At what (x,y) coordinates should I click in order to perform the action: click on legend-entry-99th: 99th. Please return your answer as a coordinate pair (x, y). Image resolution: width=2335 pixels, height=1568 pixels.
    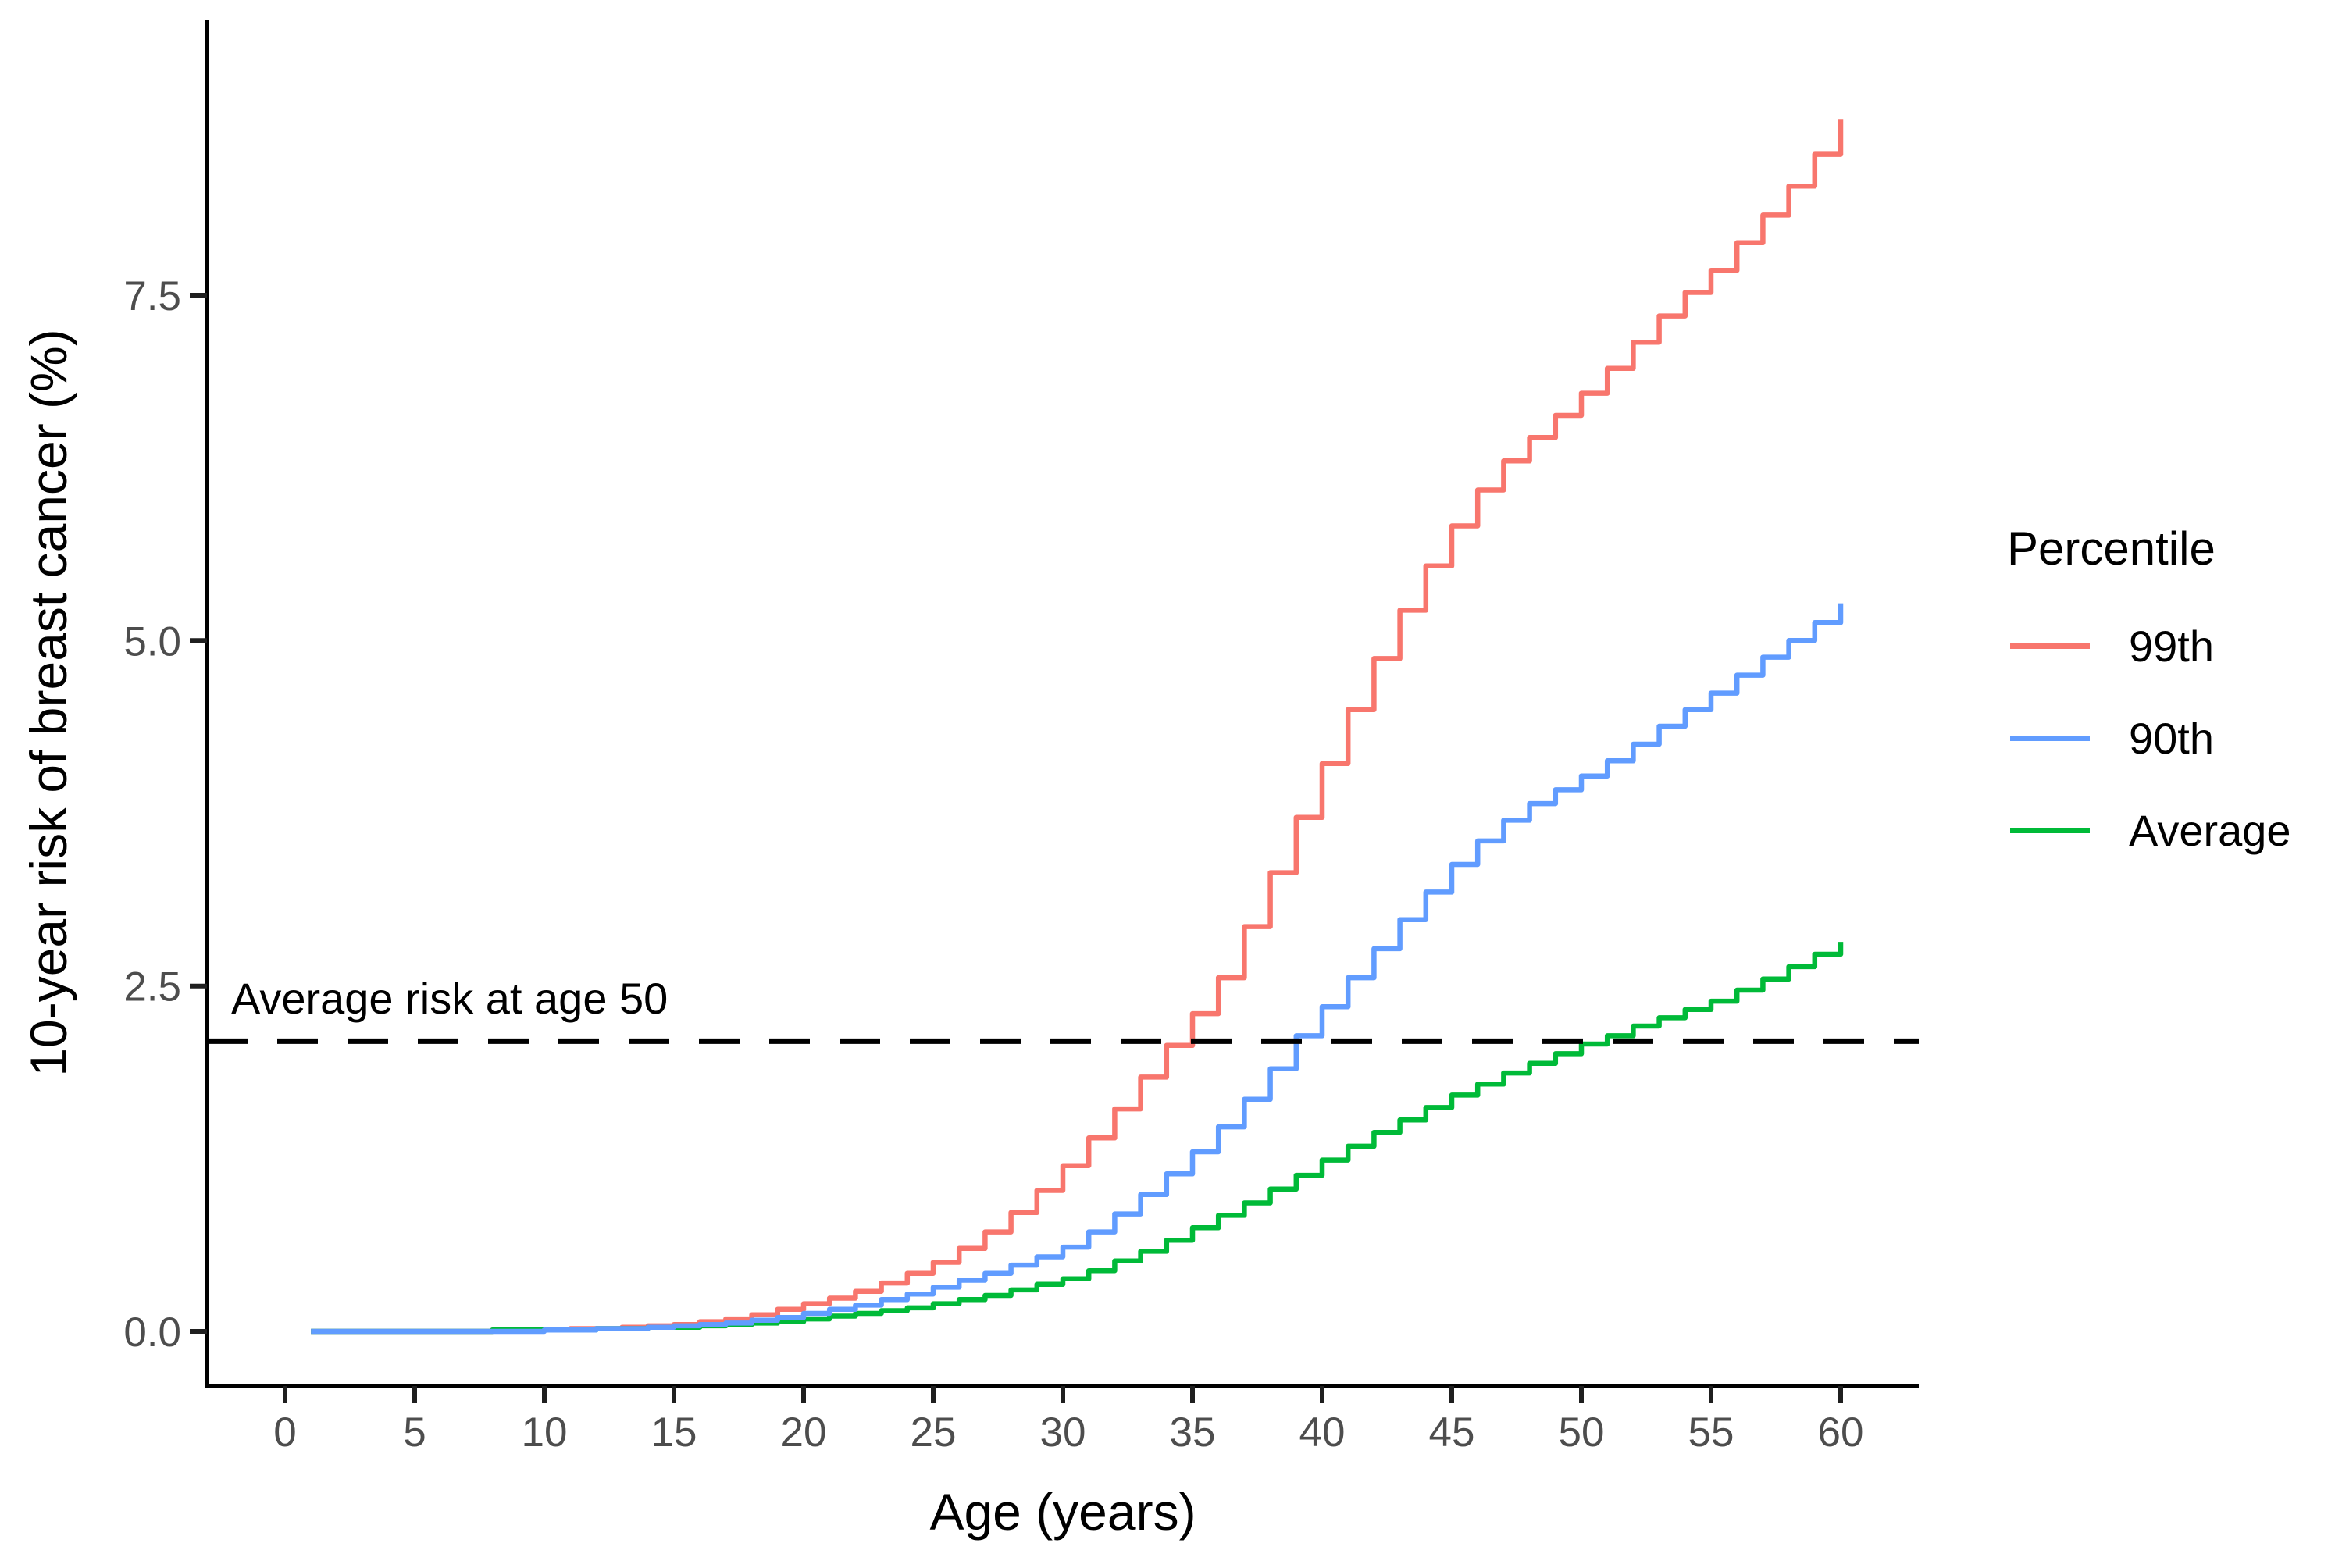
    Looking at the image, I should click on (2149, 646).